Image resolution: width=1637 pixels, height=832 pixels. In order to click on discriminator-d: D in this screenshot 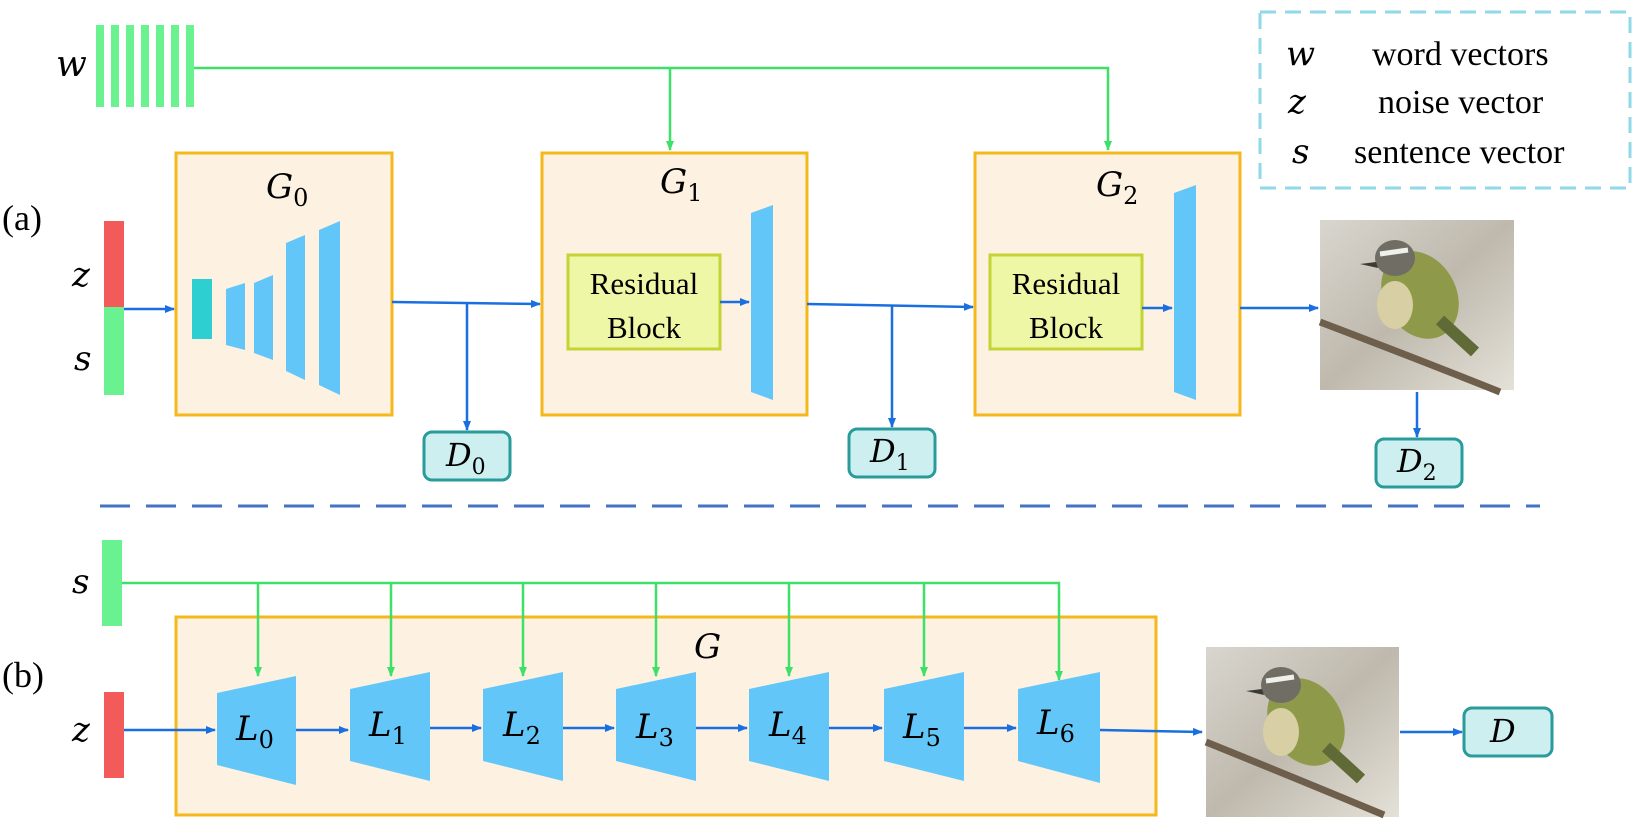, I will do `click(1508, 732)`.